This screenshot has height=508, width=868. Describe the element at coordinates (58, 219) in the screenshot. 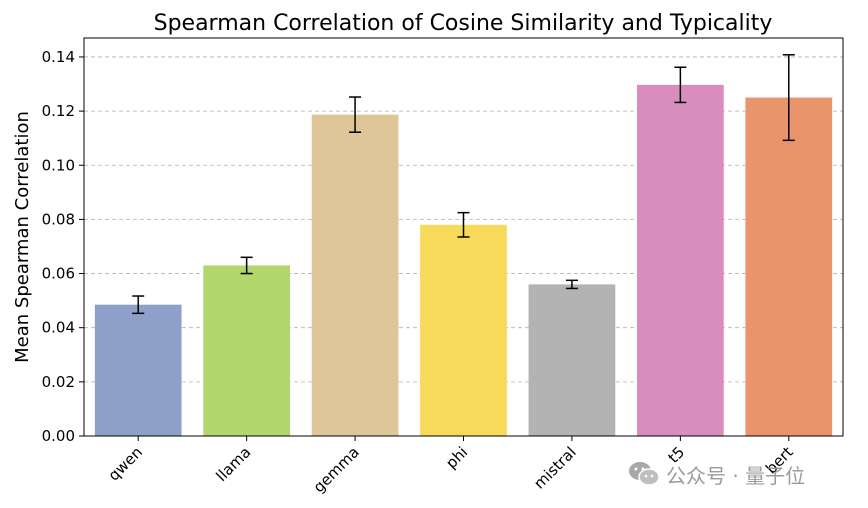

I see `y-tick-label: 0.08` at that location.